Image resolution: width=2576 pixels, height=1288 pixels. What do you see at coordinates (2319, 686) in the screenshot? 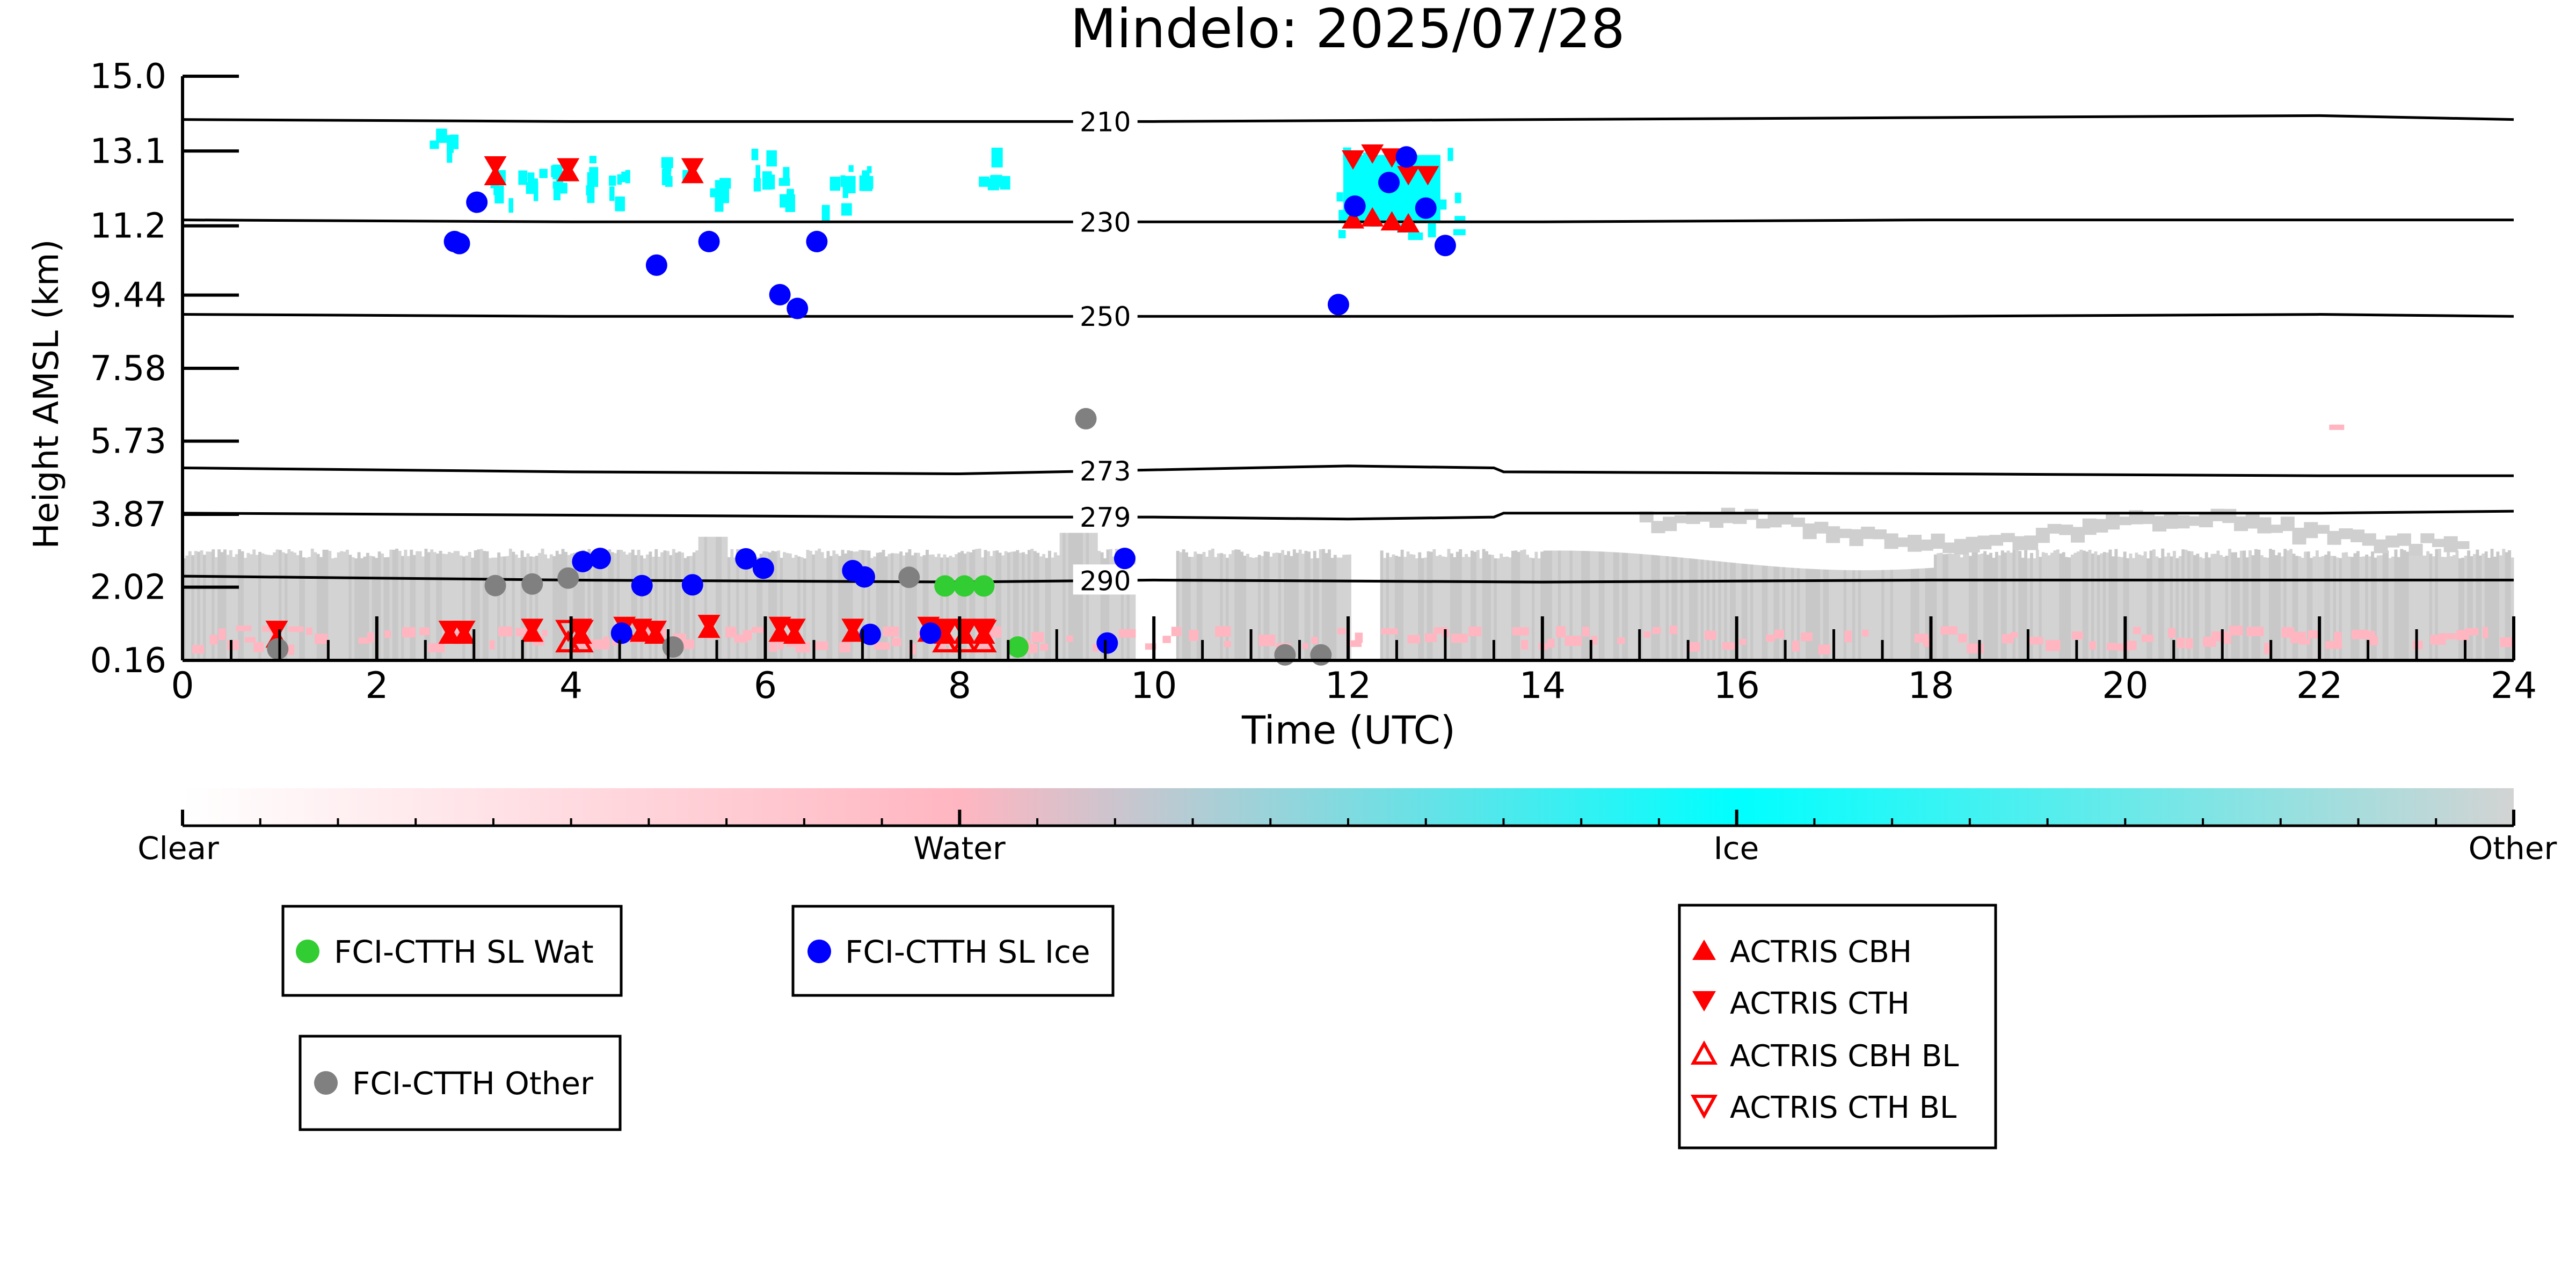
I see `x-tick-label: 22` at bounding box center [2319, 686].